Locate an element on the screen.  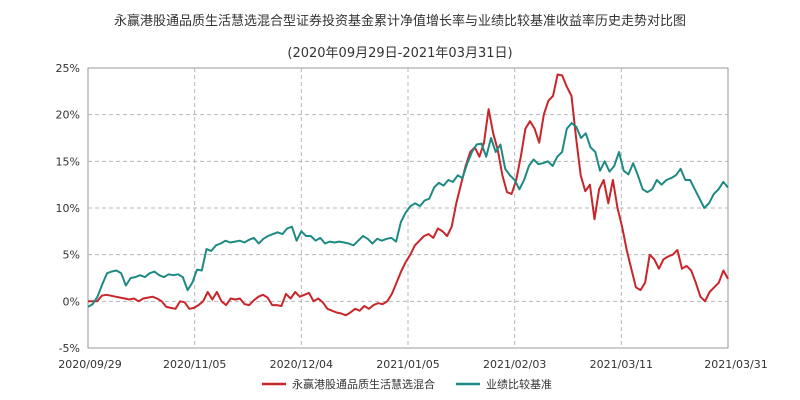
y-tick-label: 25% is located at coordinates (68, 68).